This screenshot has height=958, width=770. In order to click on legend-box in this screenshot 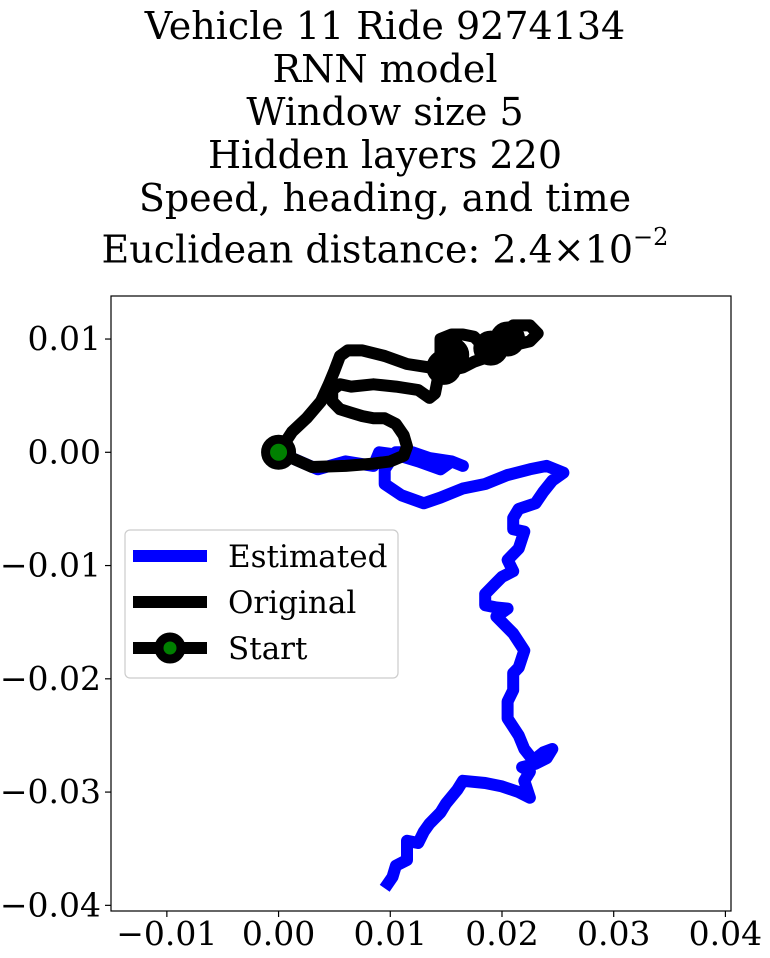, I will do `click(261, 604)`.